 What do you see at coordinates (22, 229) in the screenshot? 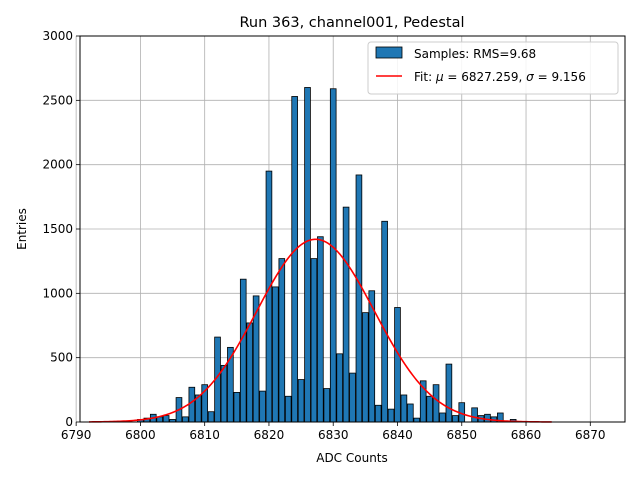
I see `y-axis-label: Entries` at bounding box center [22, 229].